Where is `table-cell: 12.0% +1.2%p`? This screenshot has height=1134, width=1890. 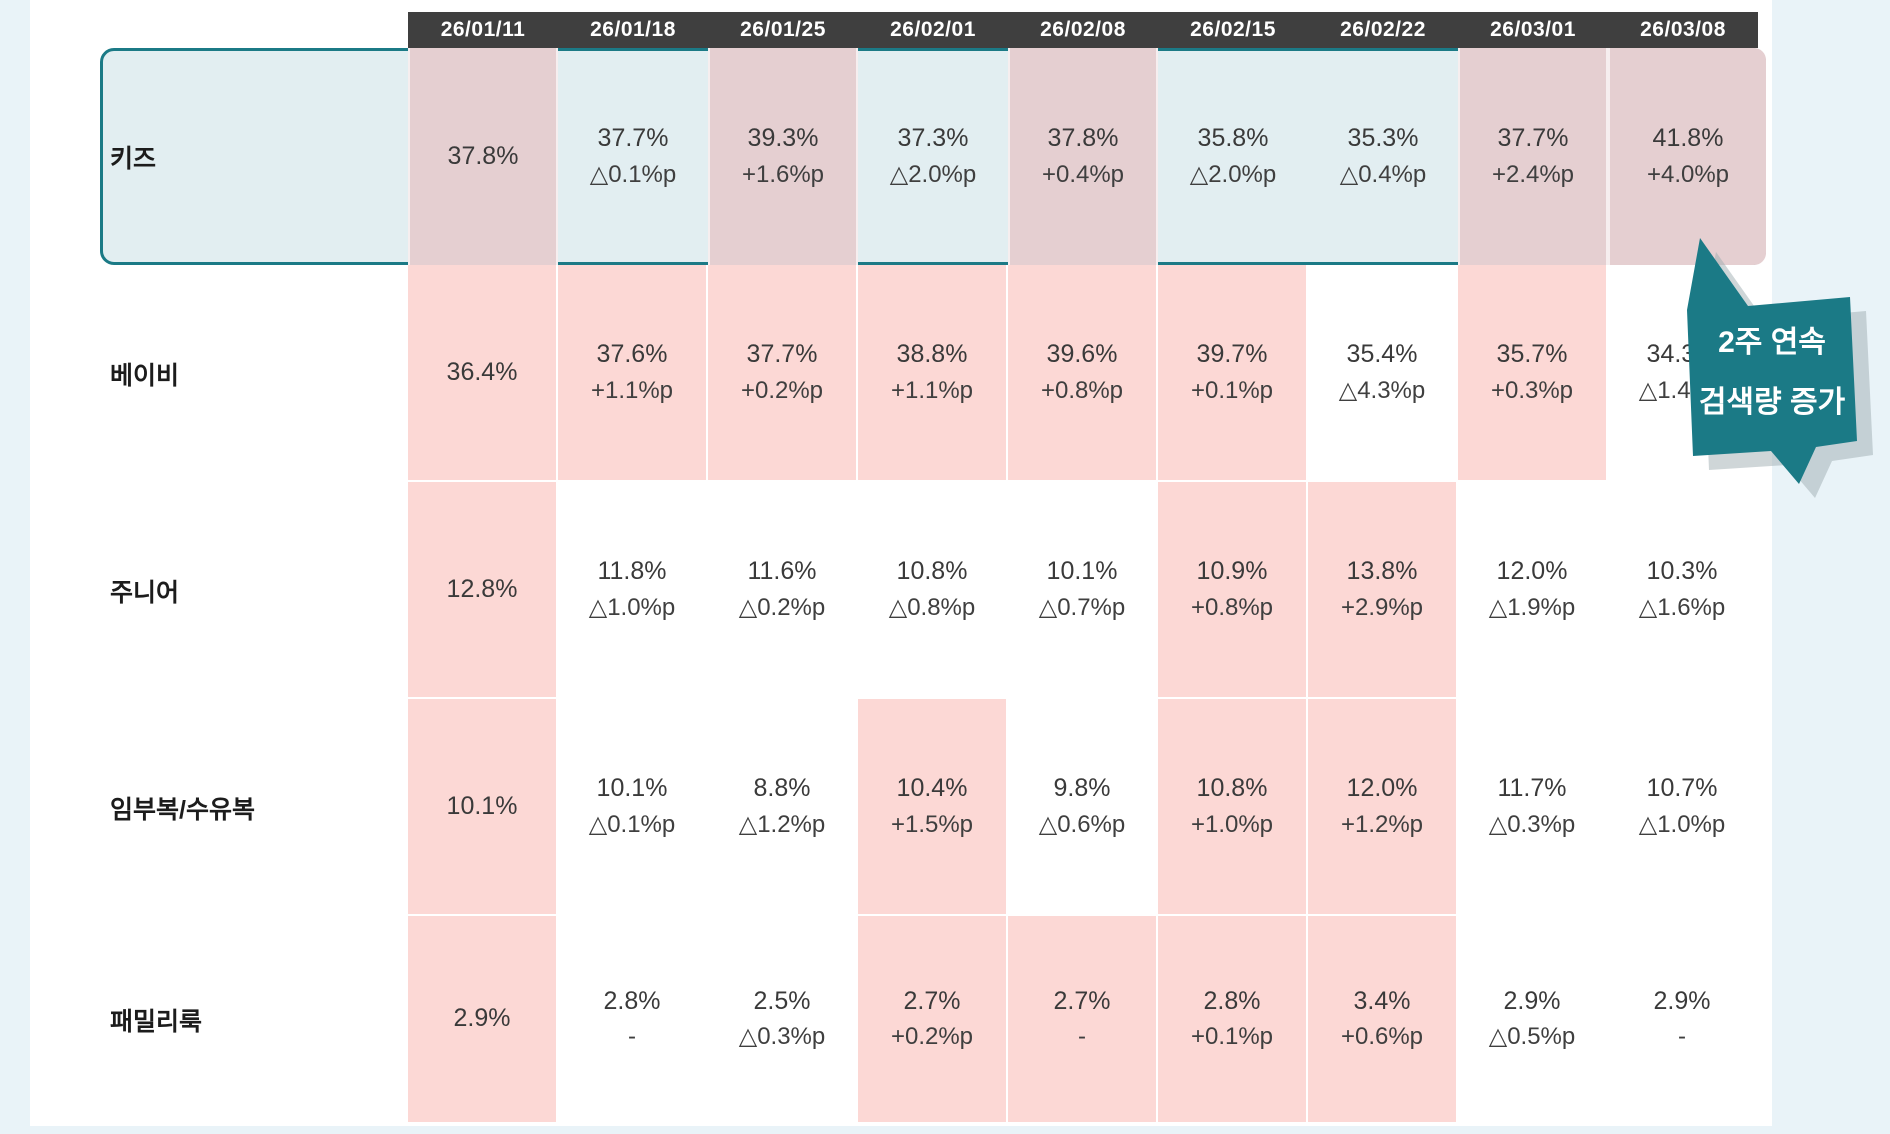 table-cell: 12.0% +1.2%p is located at coordinates (1383, 807).